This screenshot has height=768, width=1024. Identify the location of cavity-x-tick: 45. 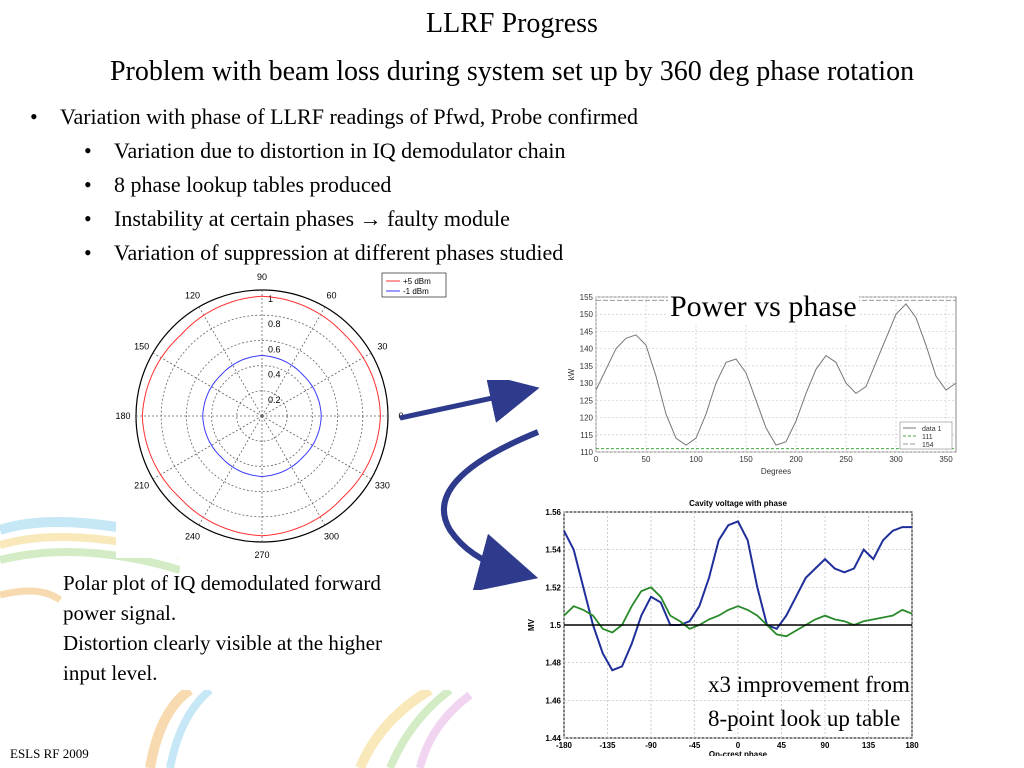
(781, 745).